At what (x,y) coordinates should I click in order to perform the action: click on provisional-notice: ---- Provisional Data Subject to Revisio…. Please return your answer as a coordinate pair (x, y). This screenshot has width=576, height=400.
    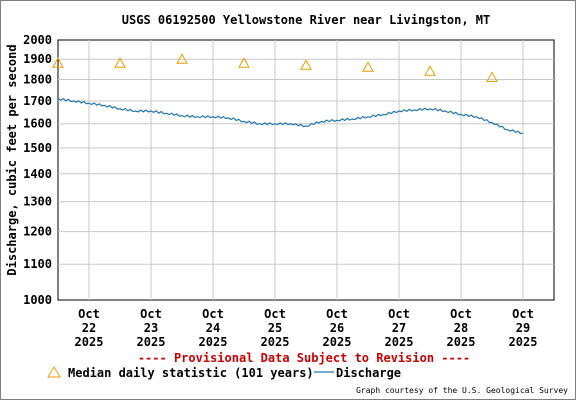
    Looking at the image, I should click on (304, 358).